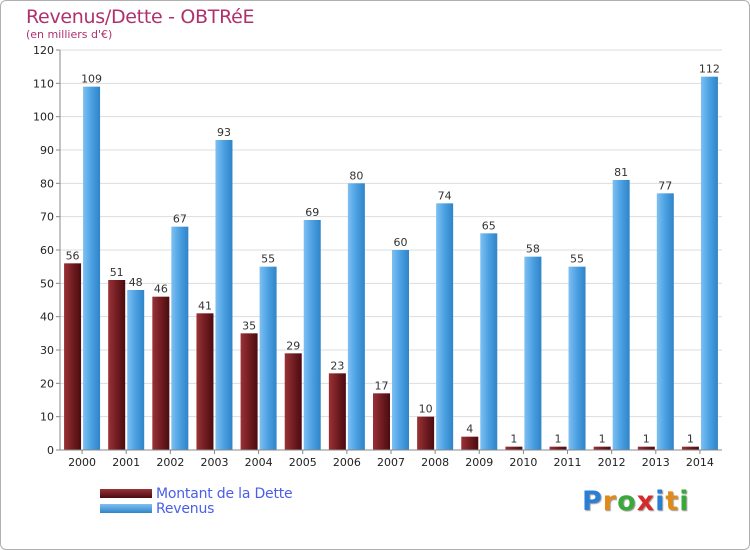 This screenshot has width=750, height=550. Describe the element at coordinates (568, 462) in the screenshot. I see `x-tick-label: 2011` at that location.